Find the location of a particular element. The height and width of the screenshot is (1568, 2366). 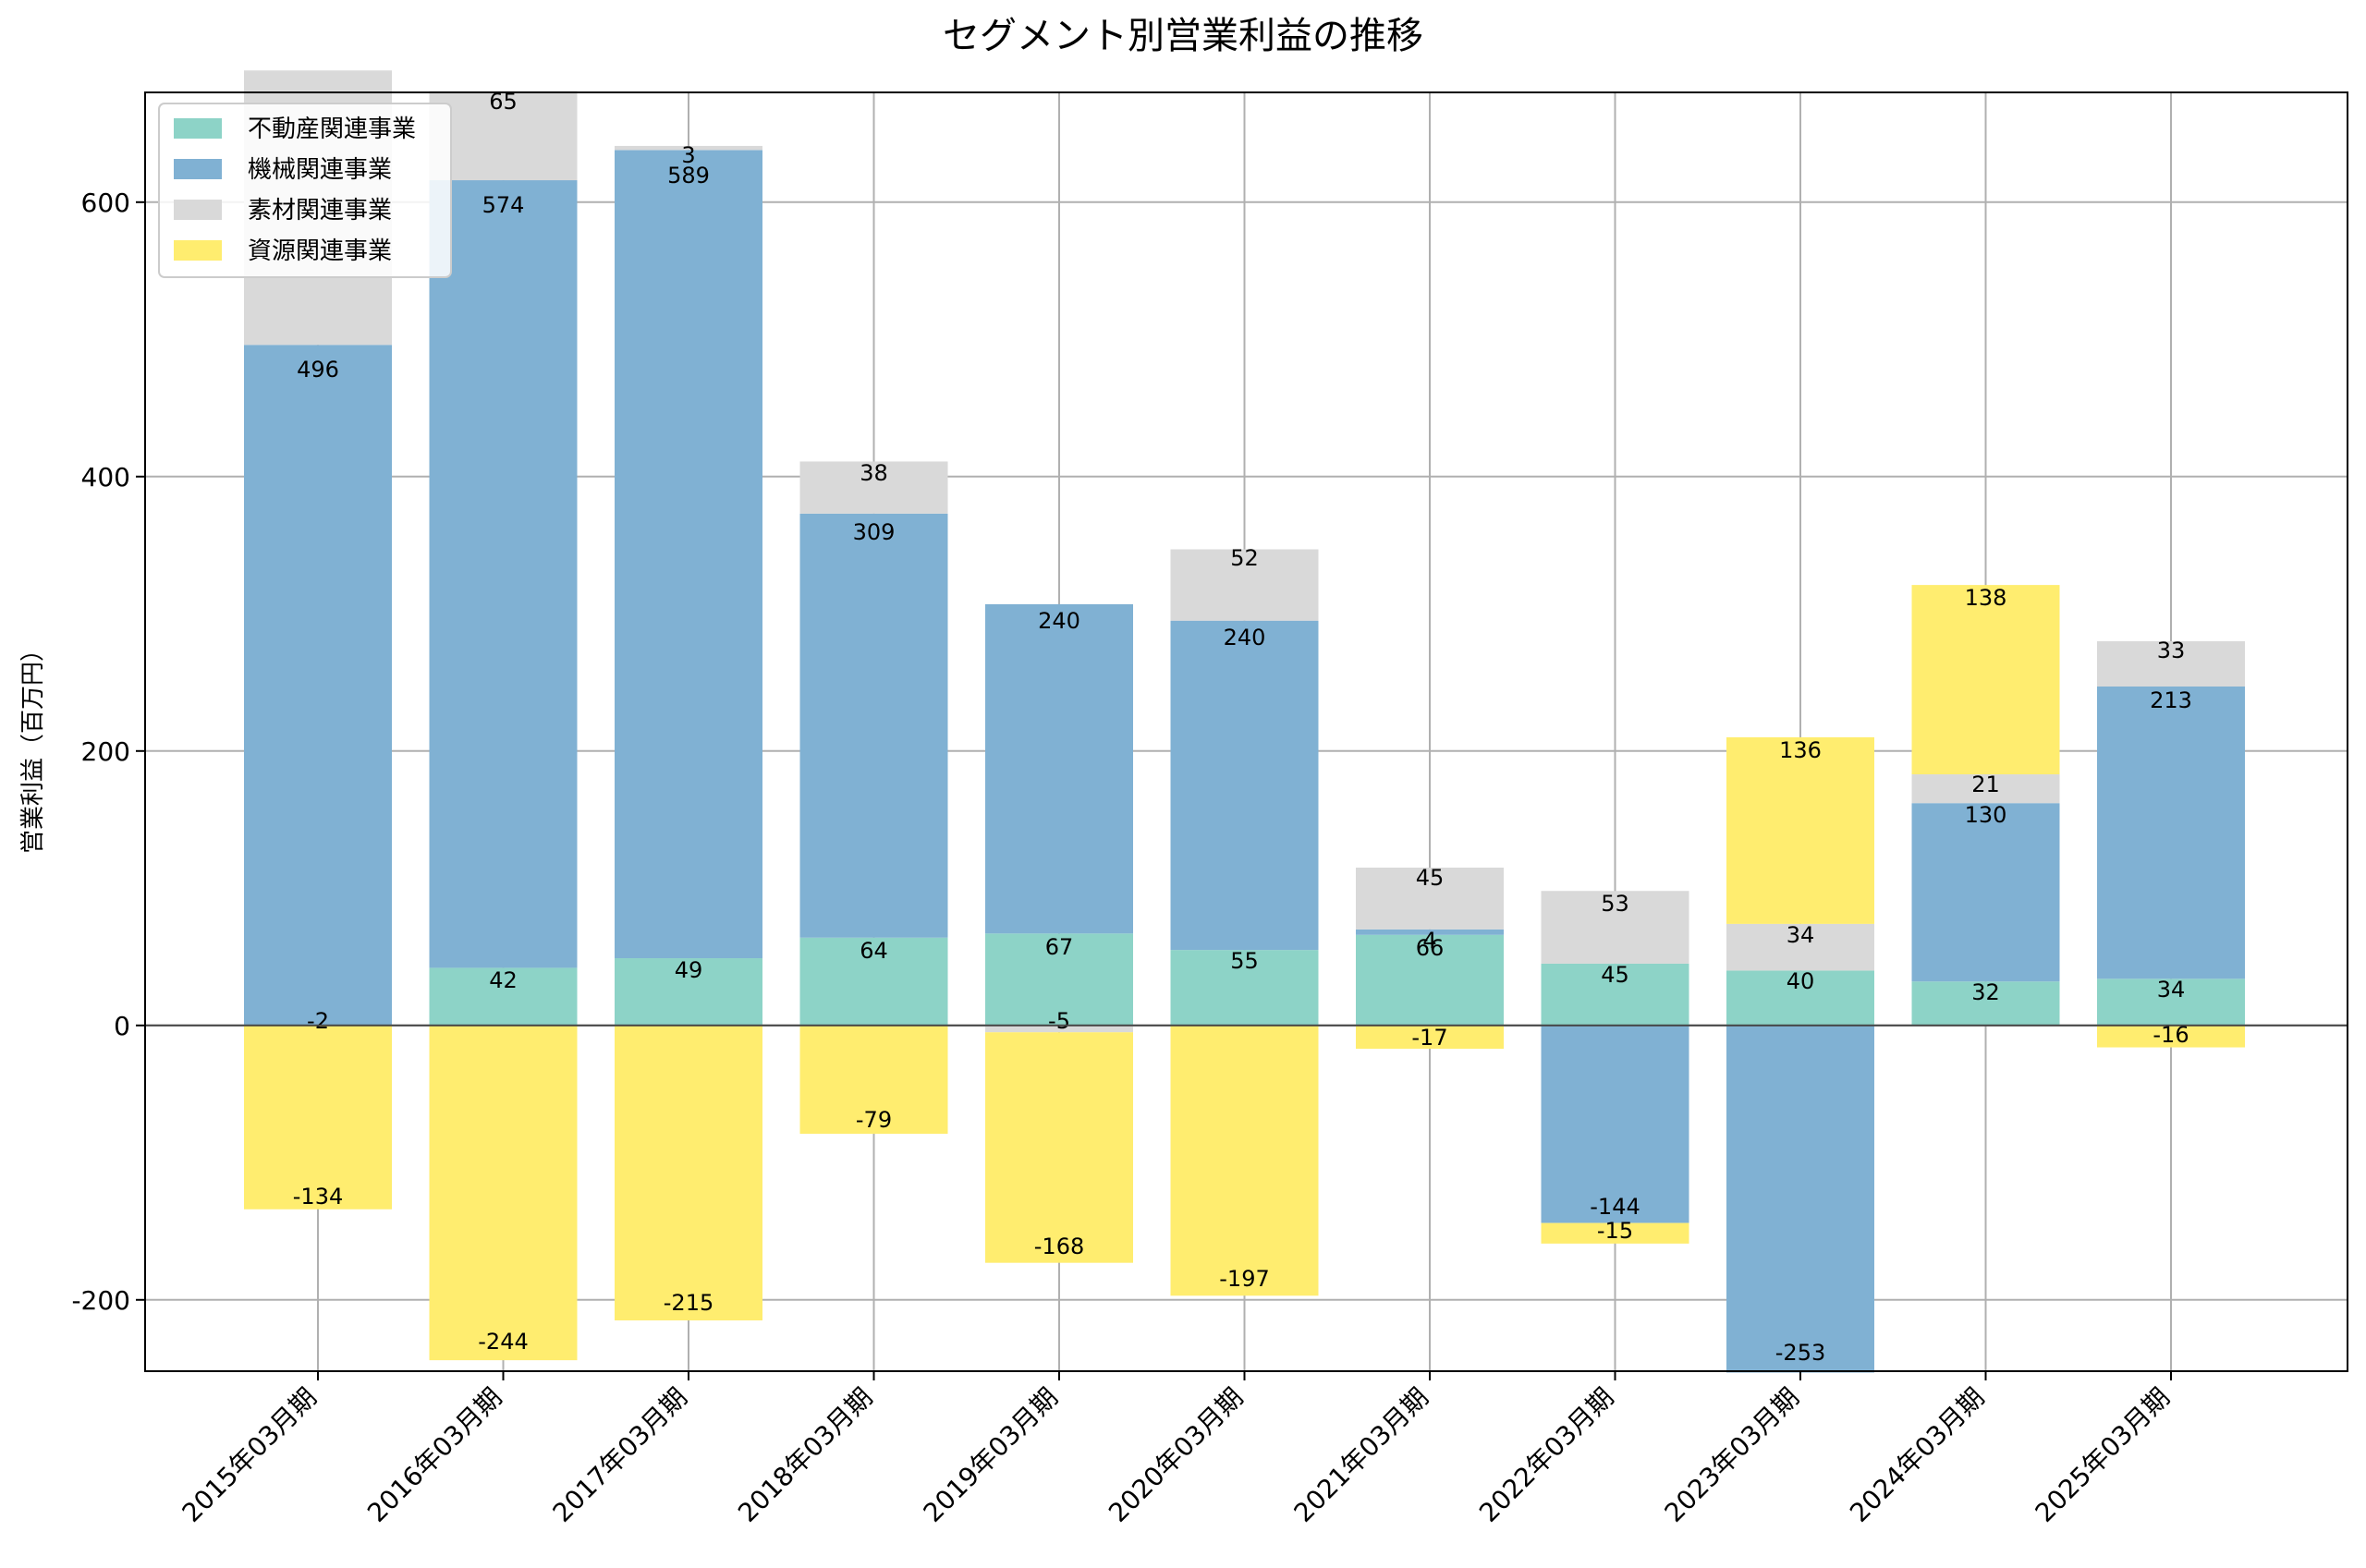

data-label: 33 is located at coordinates (2171, 650).